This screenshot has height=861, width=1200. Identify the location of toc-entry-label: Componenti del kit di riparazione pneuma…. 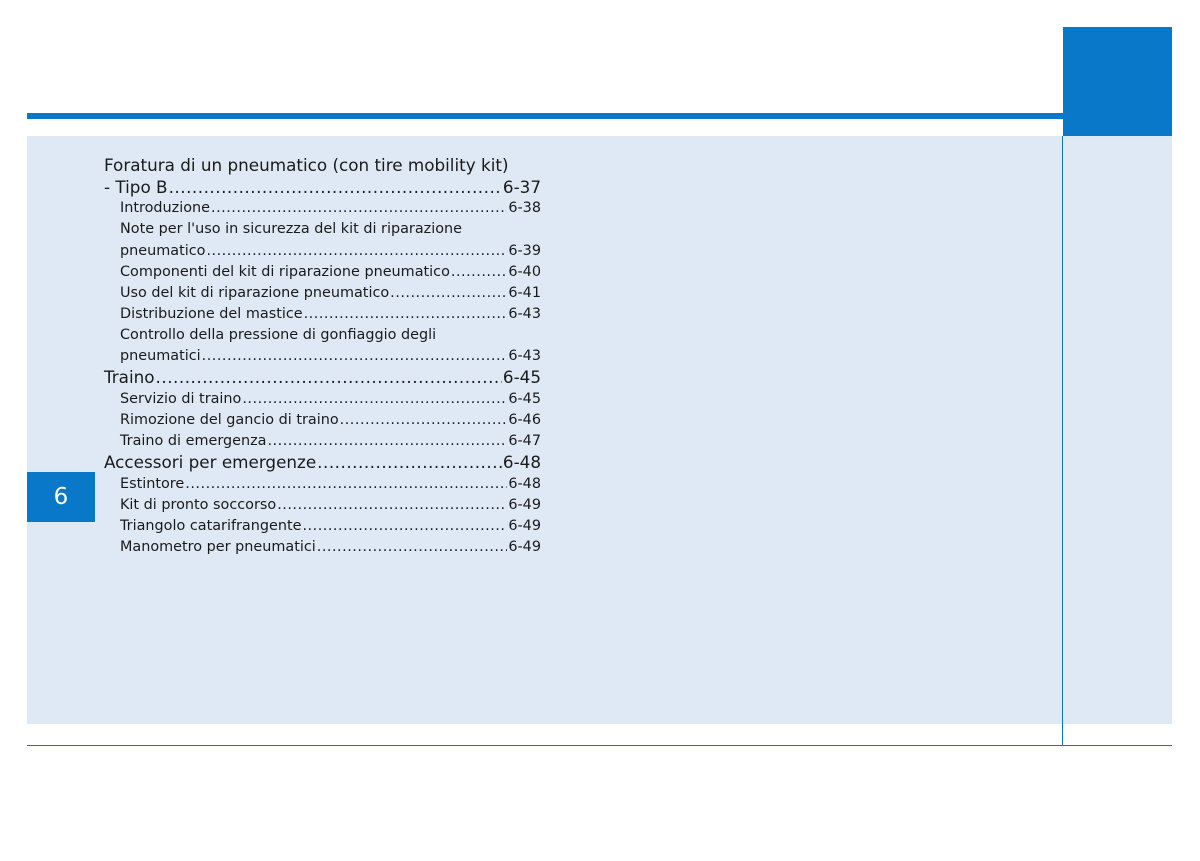
(285, 271).